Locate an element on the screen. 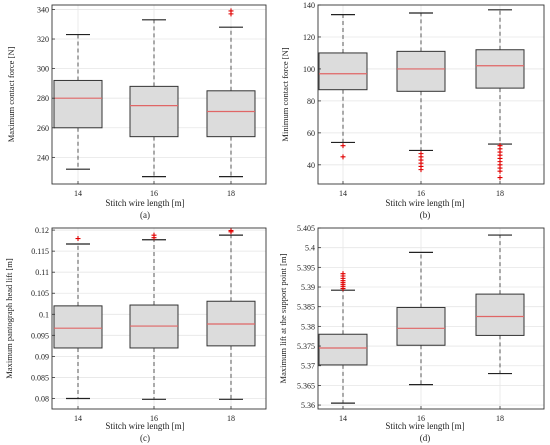 This screenshot has height=445, width=550. y-tick-label: 320 is located at coordinates (43, 39).